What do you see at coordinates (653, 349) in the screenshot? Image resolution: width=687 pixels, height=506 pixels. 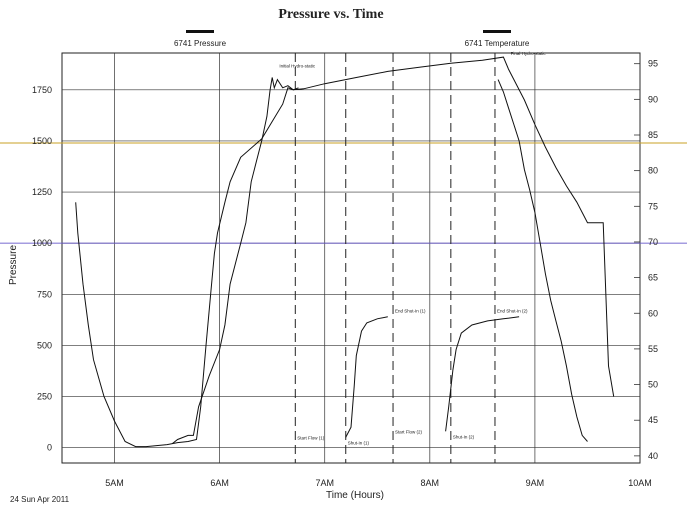 I see `y2-tick-label: 55` at bounding box center [653, 349].